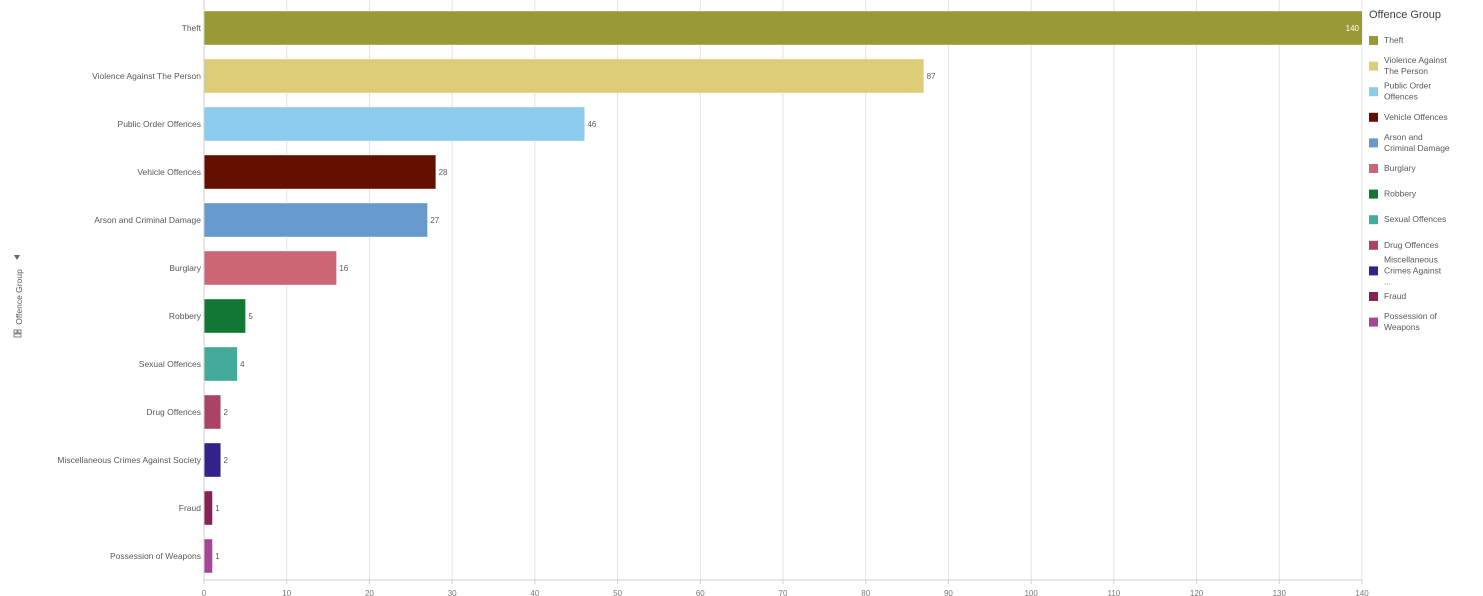 The height and width of the screenshot is (596, 1483). Describe the element at coordinates (1395, 296) in the screenshot. I see `legend-label: Fraud` at that location.